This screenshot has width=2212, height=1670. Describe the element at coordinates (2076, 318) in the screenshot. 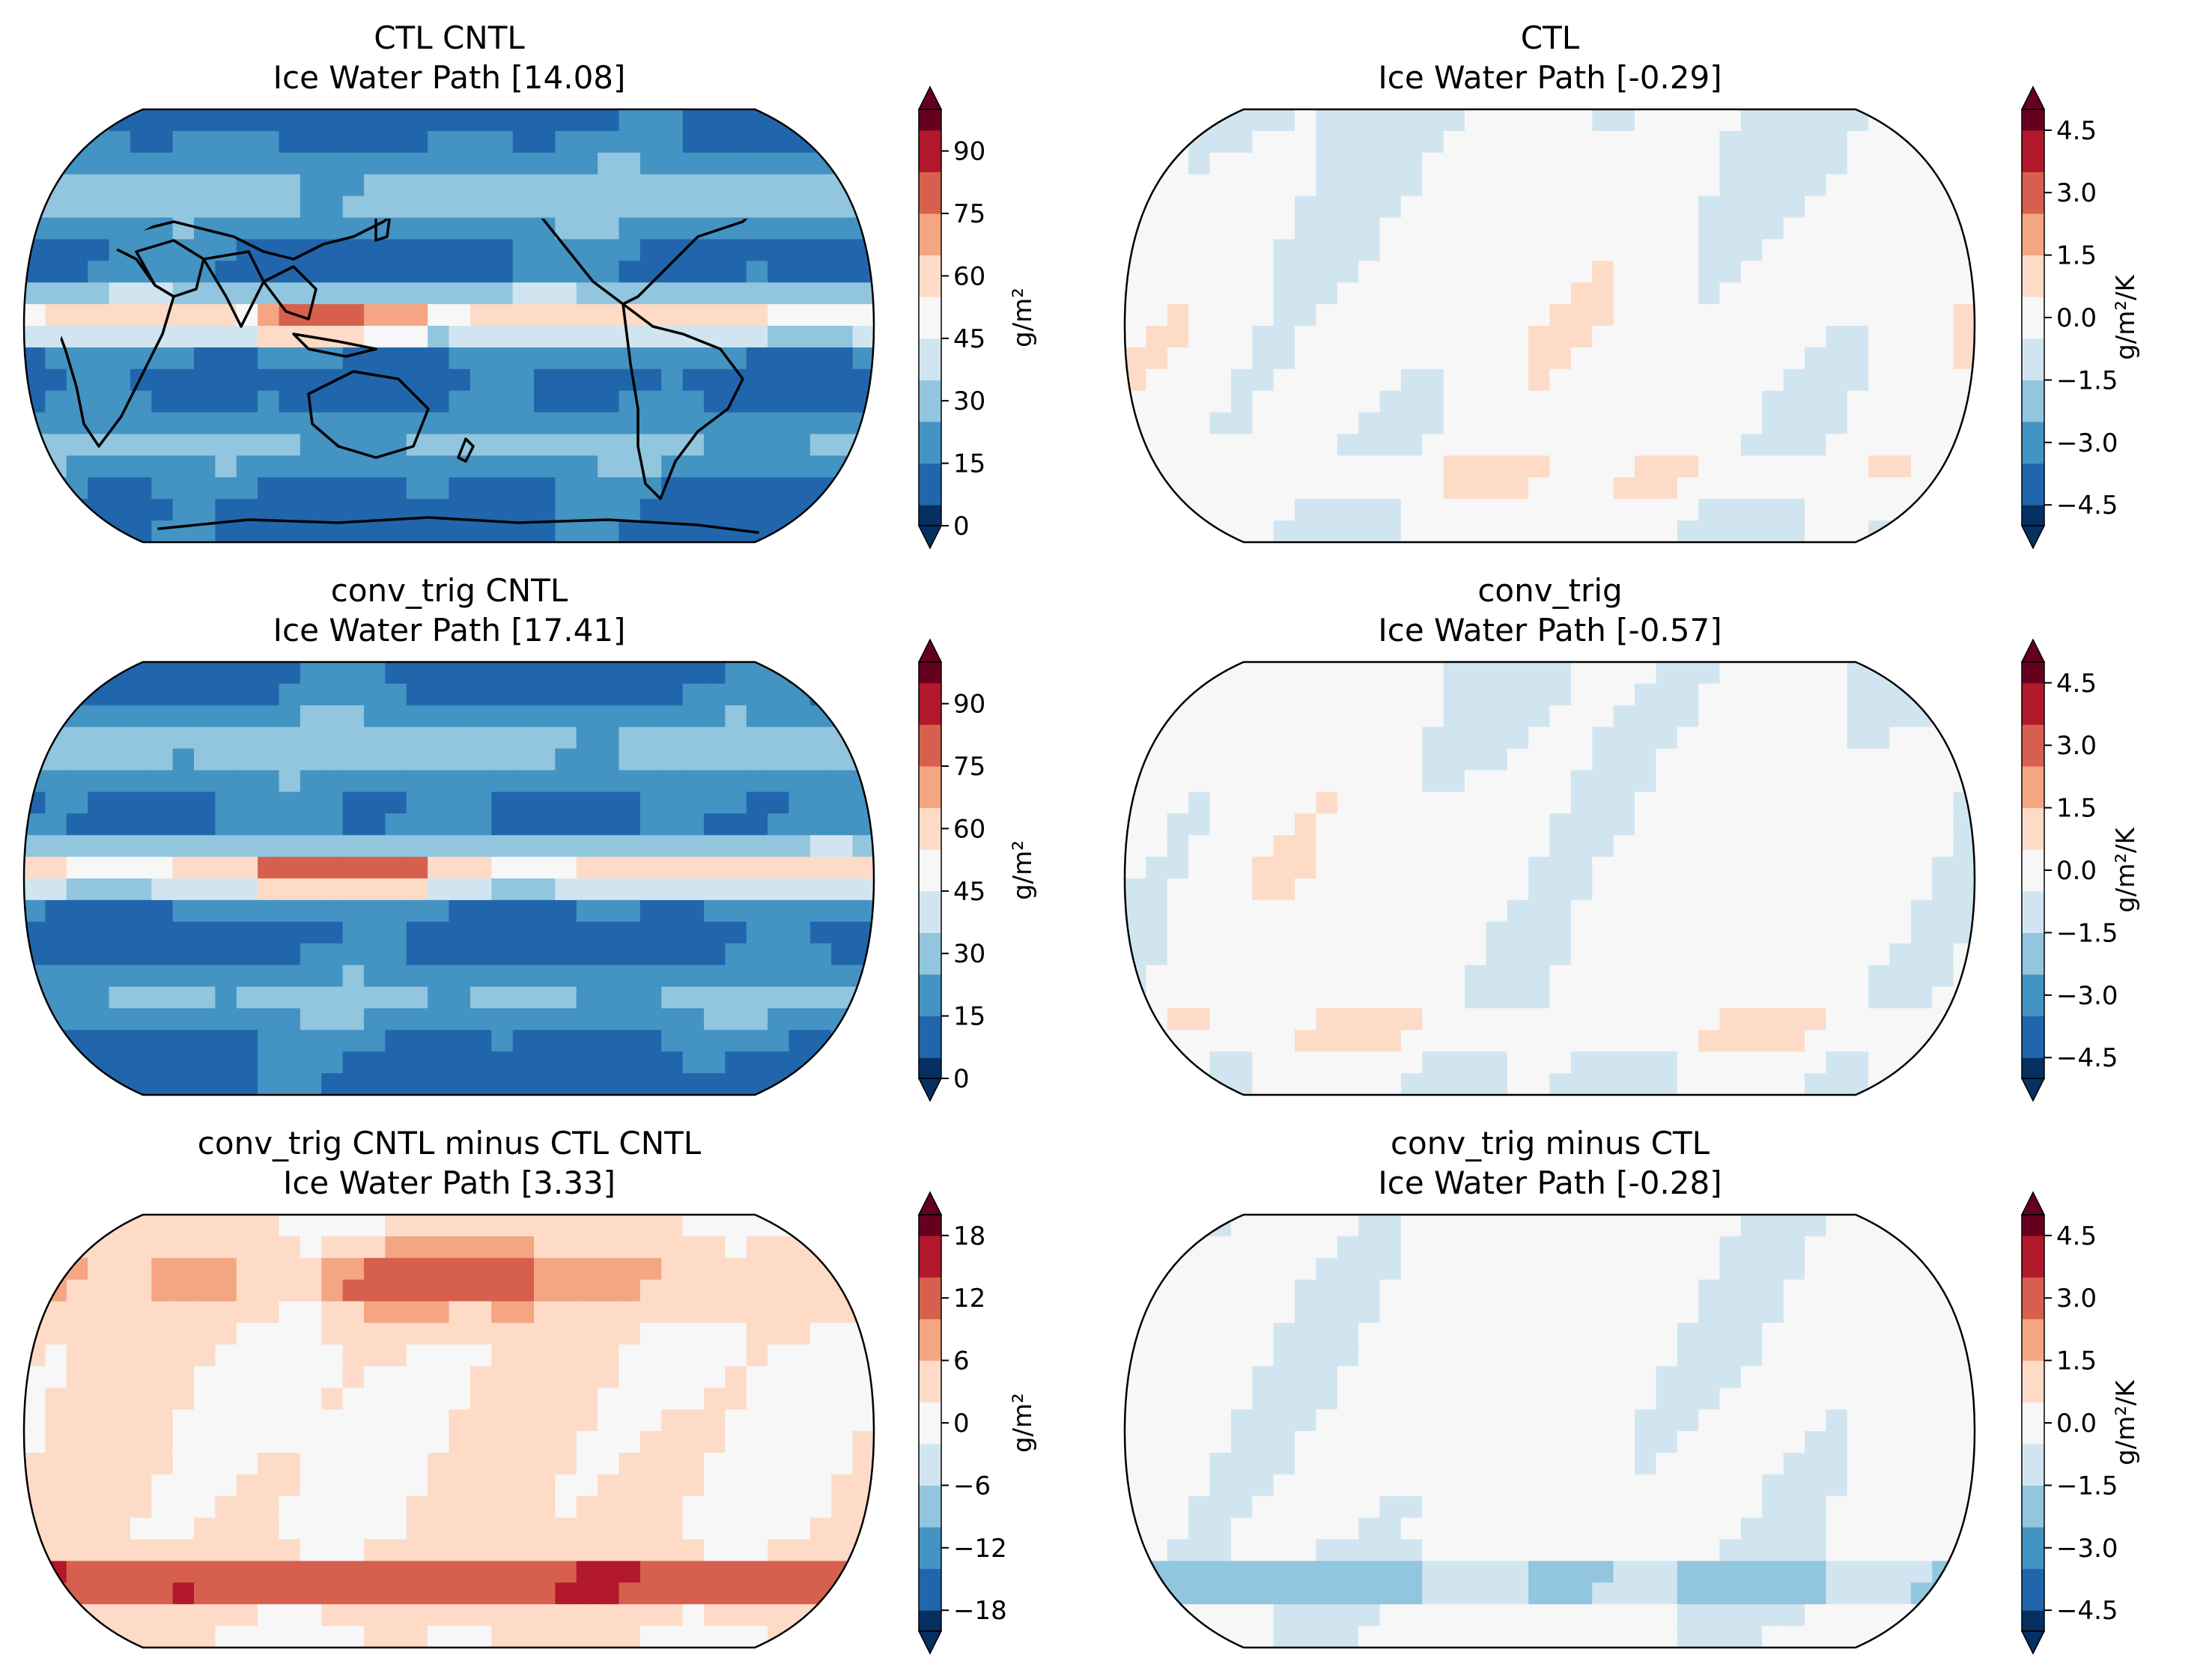

I see `colorbar-tick-label: 0.0` at that location.